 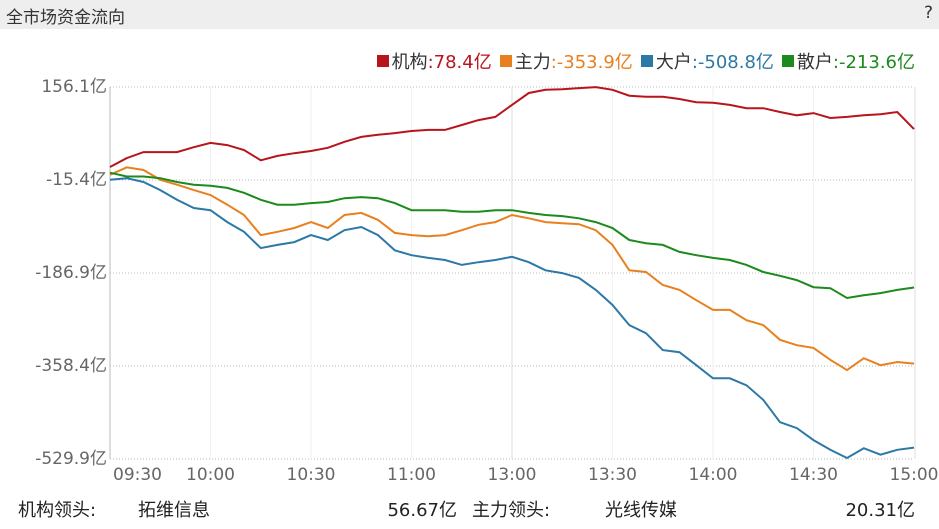 I want to click on legend: 机构:78.4亿 主力:-353.9亿 大户:-508.8亿 散户:-213.6亿, so click(x=642, y=61).